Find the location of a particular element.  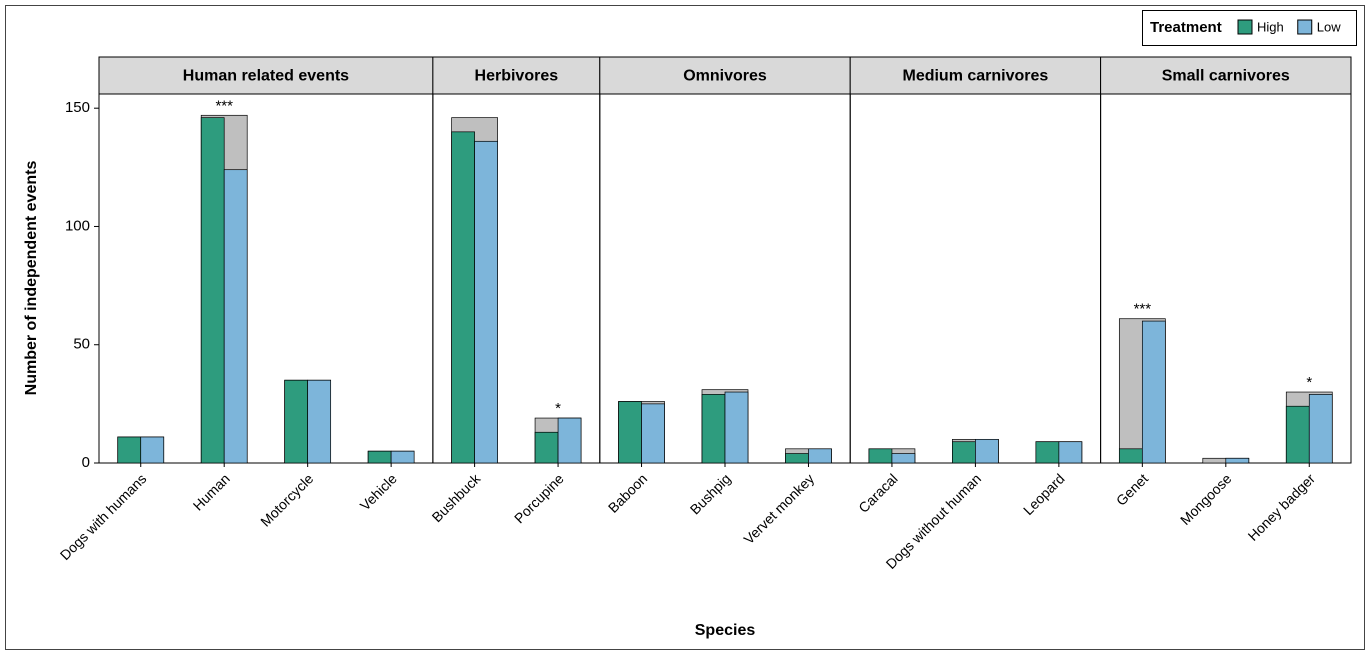

strip-title: Omnivores is located at coordinates (725, 76).